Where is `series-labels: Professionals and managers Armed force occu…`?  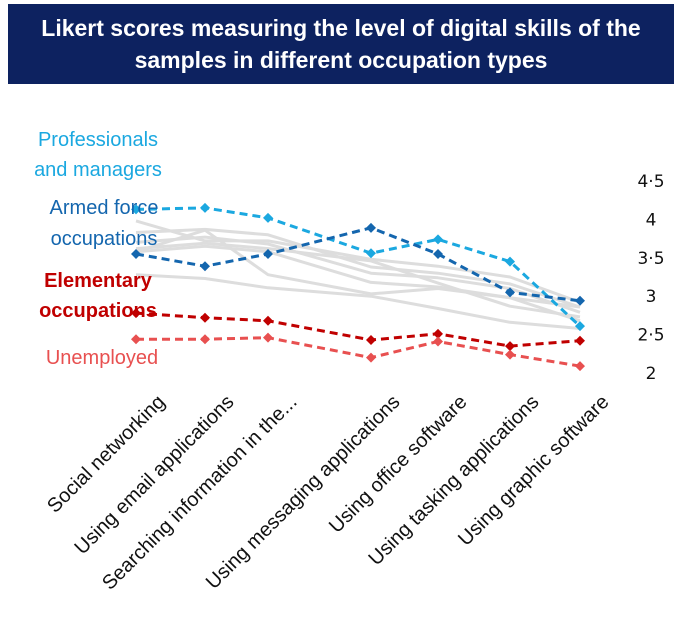 series-labels: Professionals and managers Armed force occu… is located at coordinates (98, 249).